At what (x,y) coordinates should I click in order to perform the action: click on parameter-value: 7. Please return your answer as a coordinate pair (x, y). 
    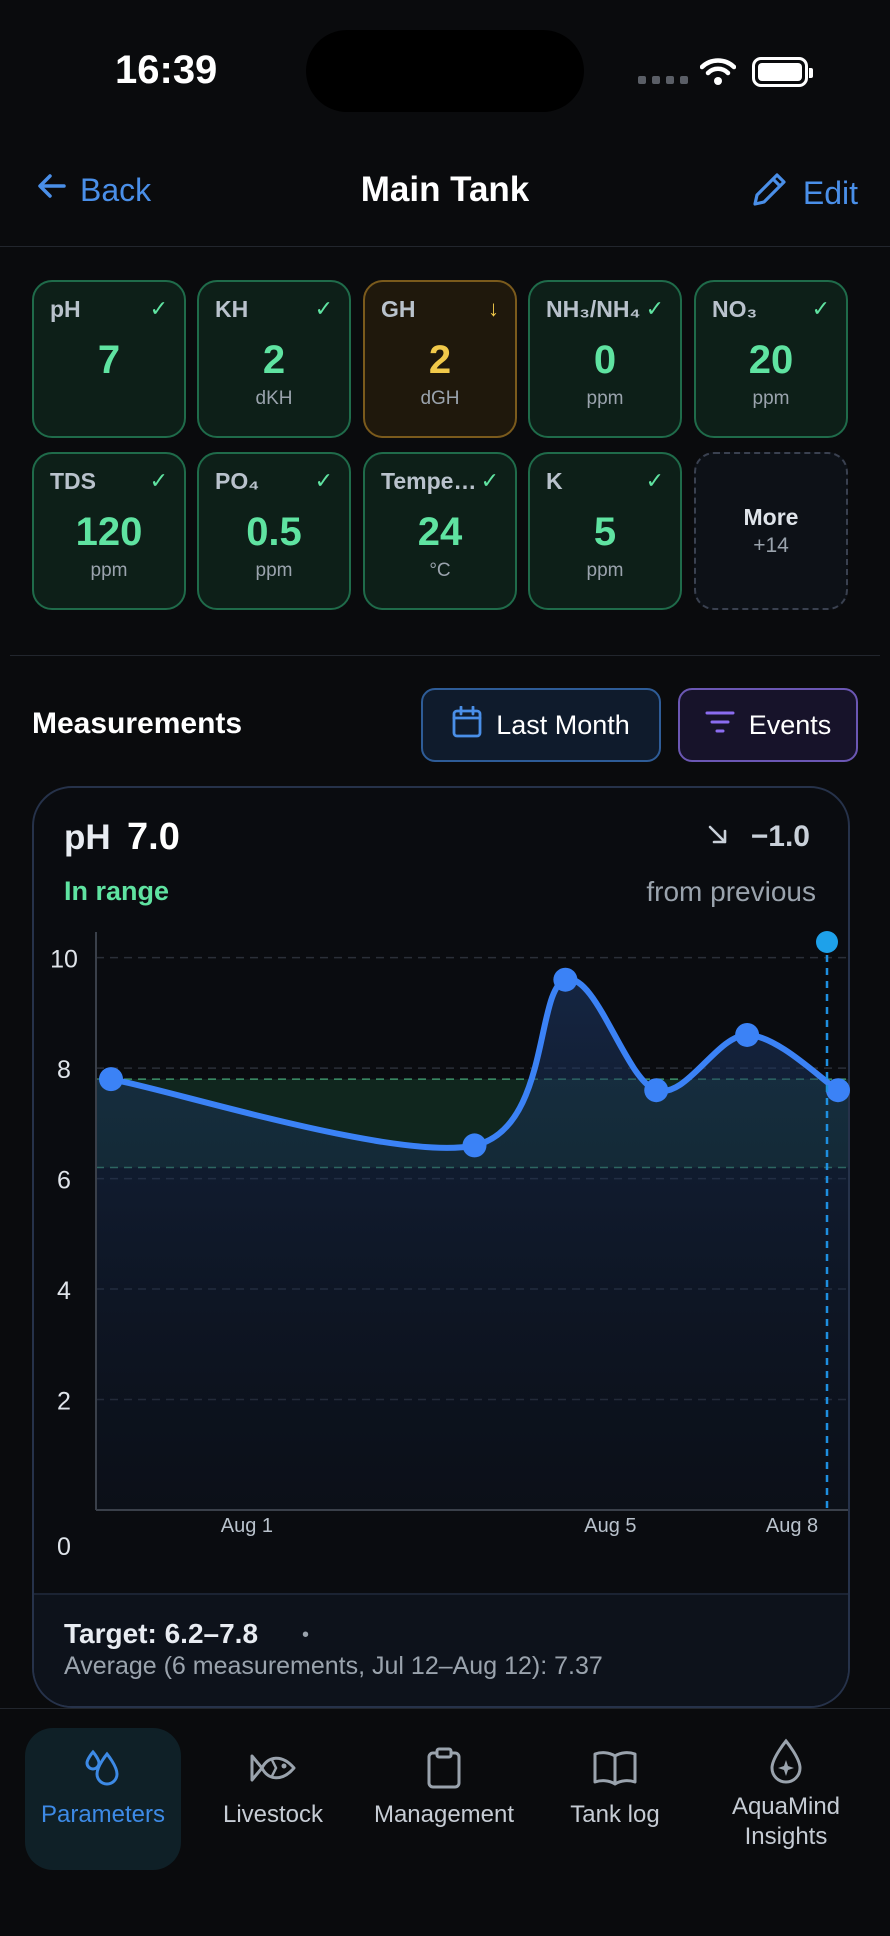
    Looking at the image, I should click on (109, 360).